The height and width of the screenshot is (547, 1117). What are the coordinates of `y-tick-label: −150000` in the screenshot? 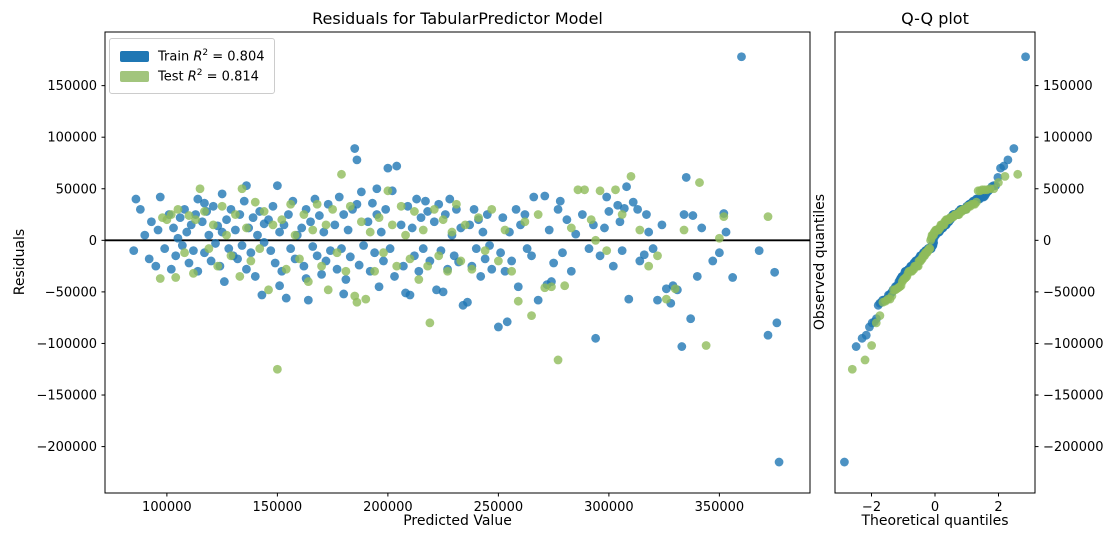 It's located at (66, 396).